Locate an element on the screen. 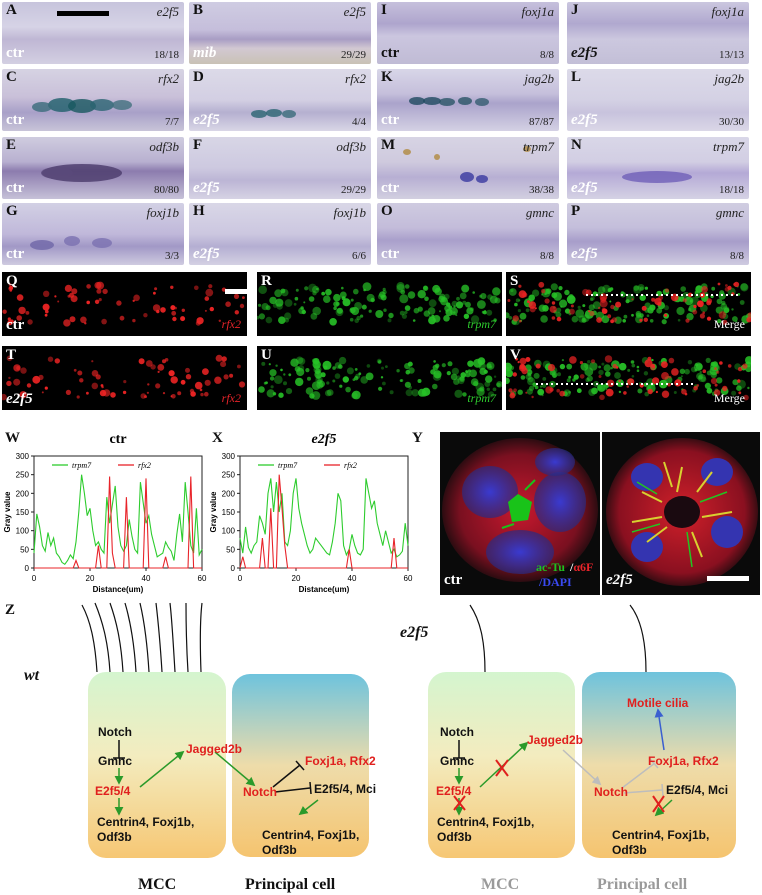  panel-letter-J: J is located at coordinates (575, 10).